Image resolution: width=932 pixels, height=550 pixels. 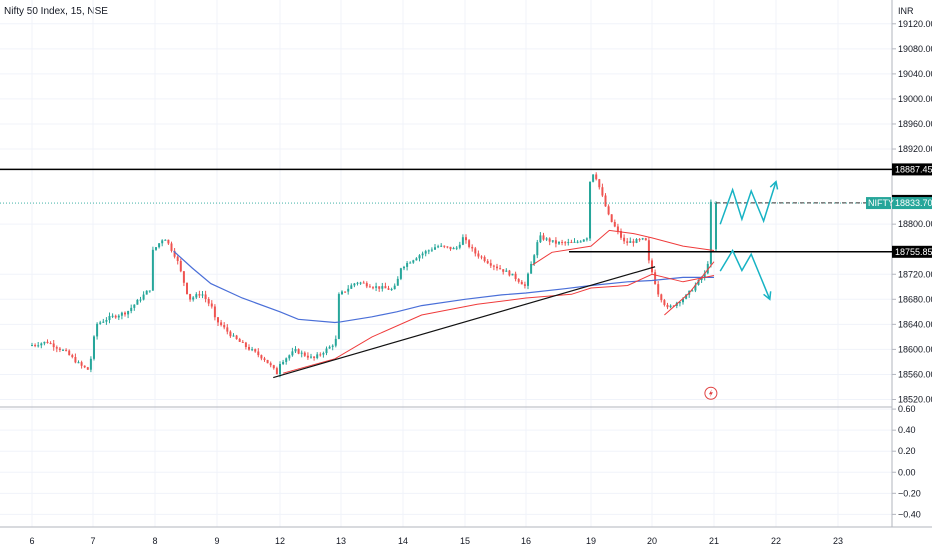 What do you see at coordinates (915, 99) in the screenshot?
I see `price-tick-label: 19000.00` at bounding box center [915, 99].